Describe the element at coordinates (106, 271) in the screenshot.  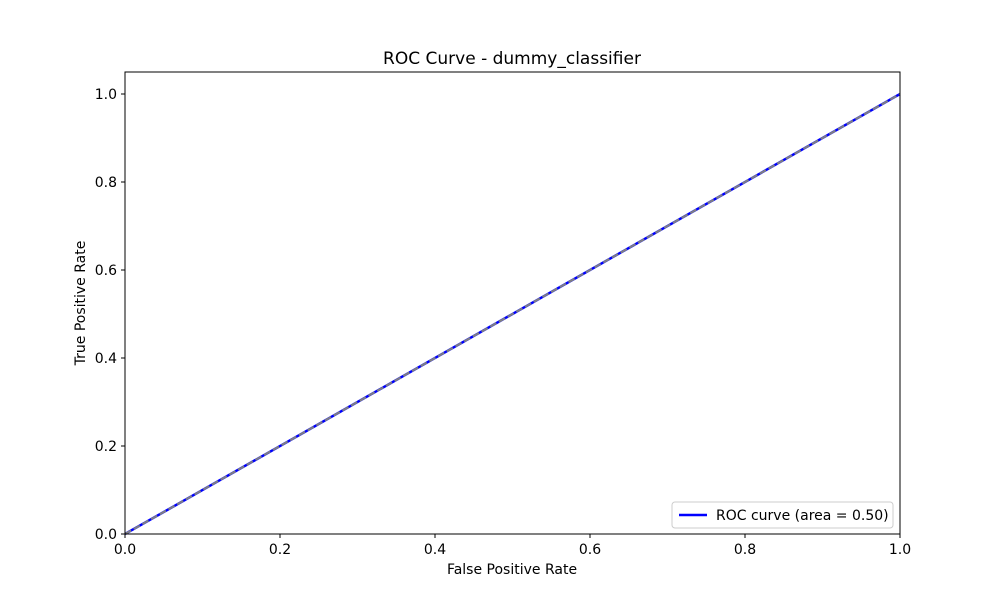
I see `y-tick-label: 0.6` at that location.